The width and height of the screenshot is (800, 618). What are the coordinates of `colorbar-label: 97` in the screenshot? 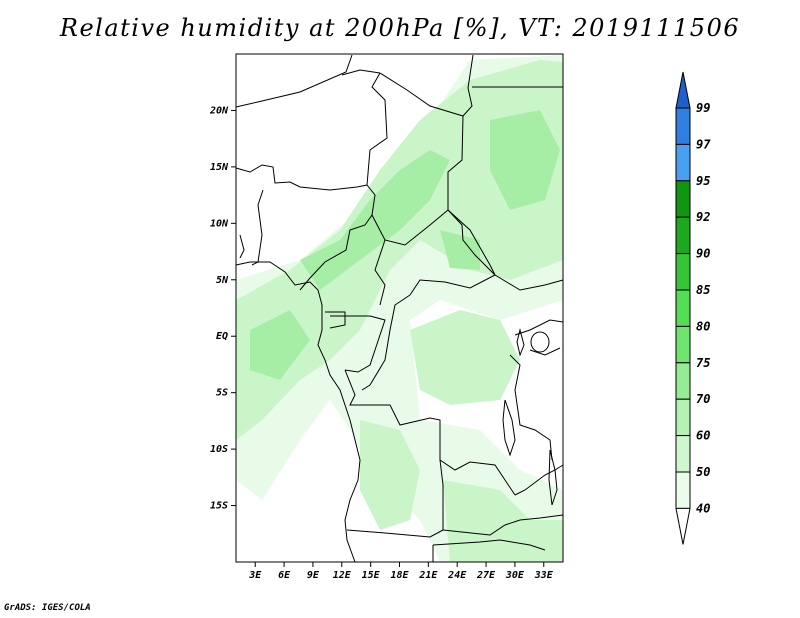 It's located at (703, 144).